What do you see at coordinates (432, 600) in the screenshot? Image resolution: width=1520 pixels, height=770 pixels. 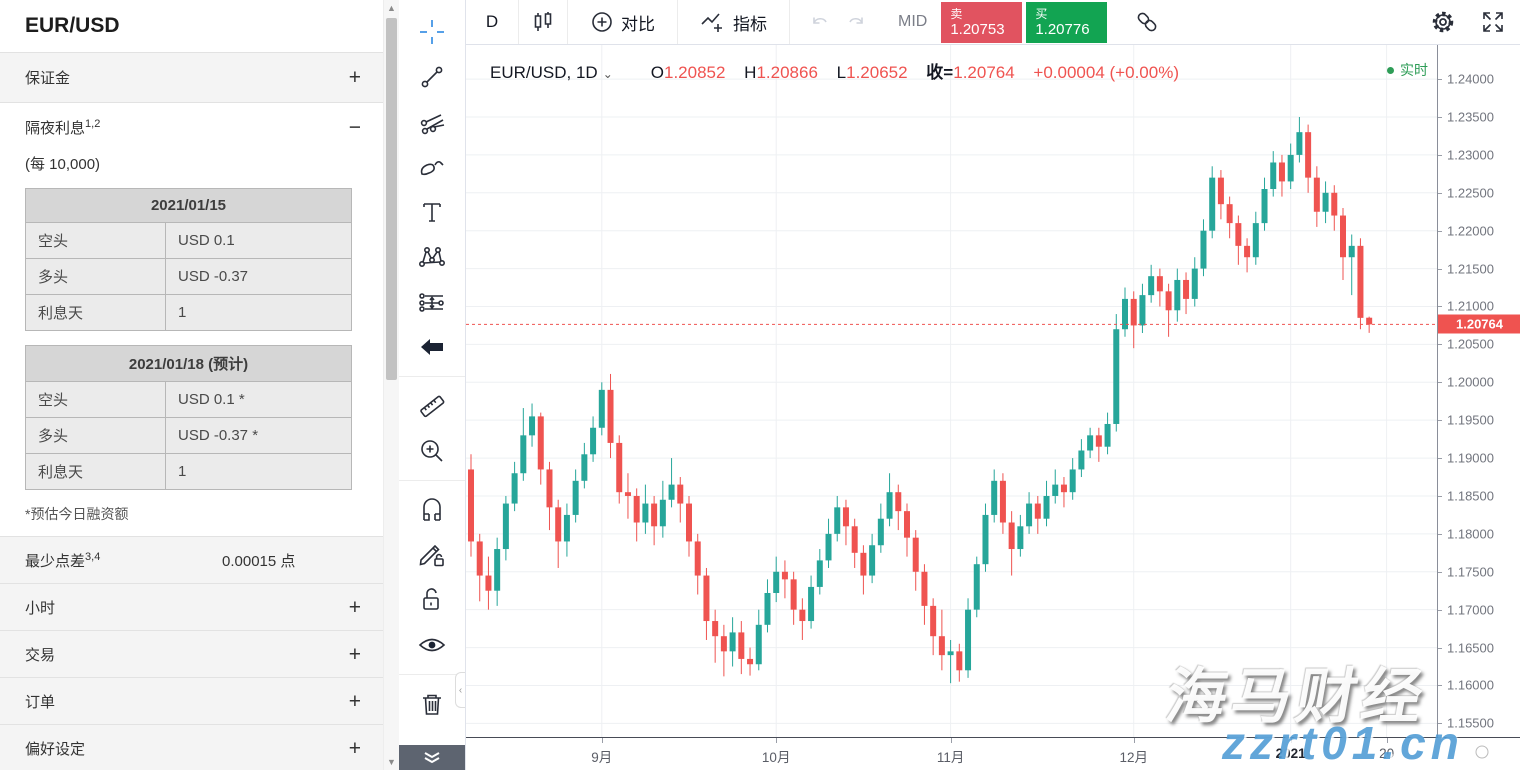 I see `unlock-all-icon` at bounding box center [432, 600].